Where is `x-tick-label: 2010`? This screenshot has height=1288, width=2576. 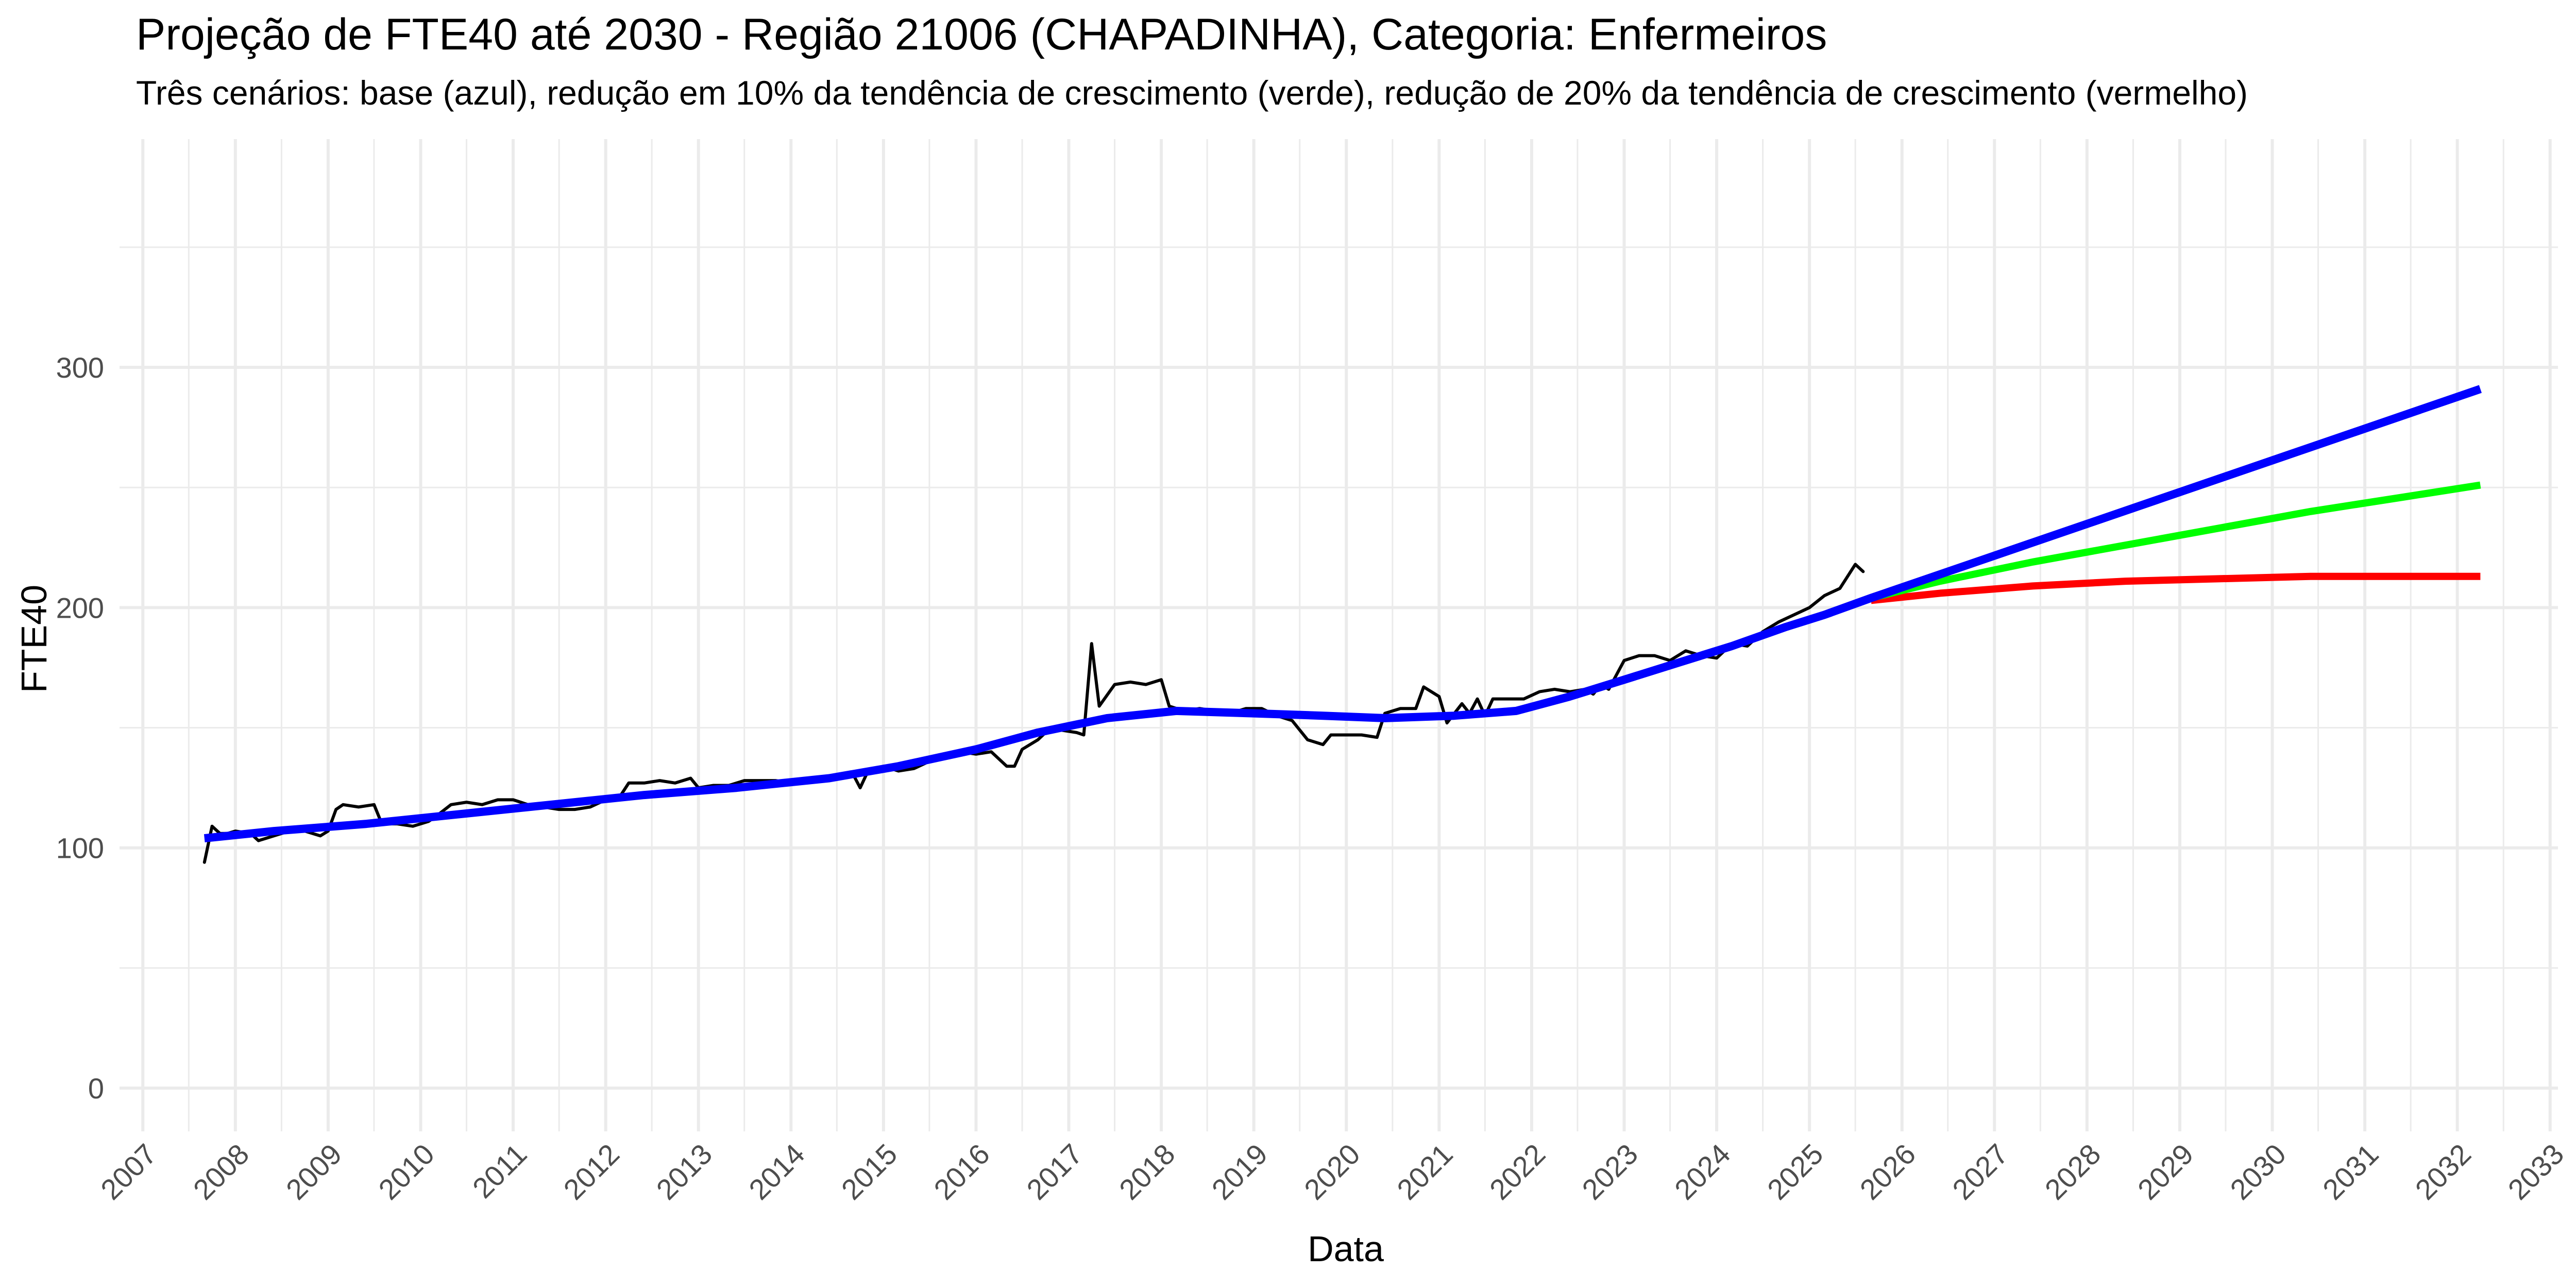
x-tick-label: 2010 is located at coordinates (406, 1172).